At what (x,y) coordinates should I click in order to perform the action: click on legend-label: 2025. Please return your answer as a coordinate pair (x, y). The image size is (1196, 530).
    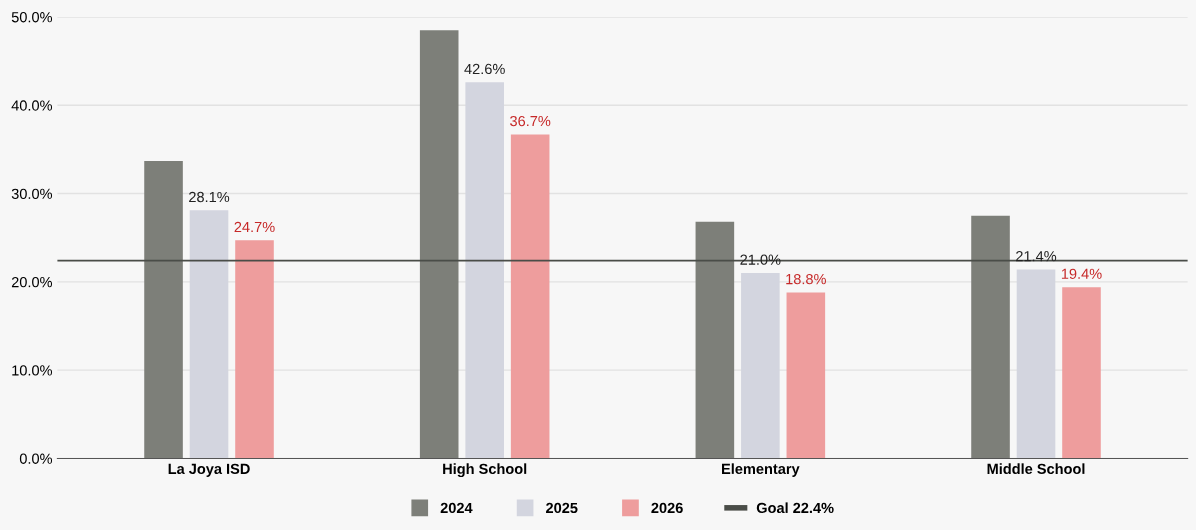
    Looking at the image, I should click on (562, 508).